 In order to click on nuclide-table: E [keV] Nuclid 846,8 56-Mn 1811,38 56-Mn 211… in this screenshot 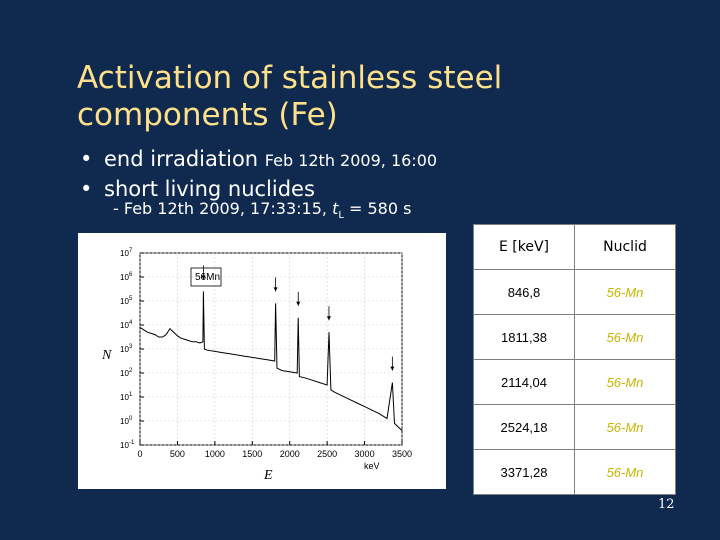, I will do `click(574, 359)`.